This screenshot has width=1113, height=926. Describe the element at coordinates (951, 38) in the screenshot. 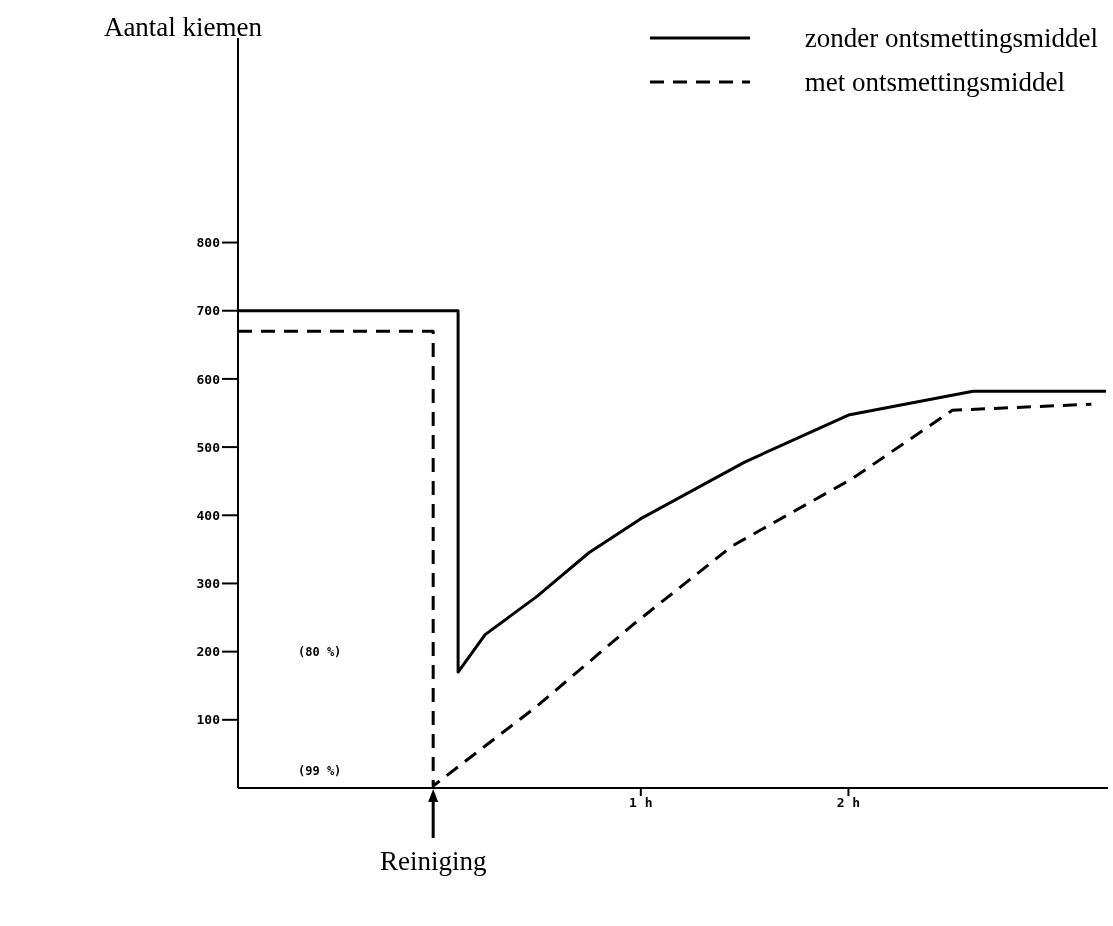

I see `legend-label: zonder ontsmettingsmiddel` at that location.